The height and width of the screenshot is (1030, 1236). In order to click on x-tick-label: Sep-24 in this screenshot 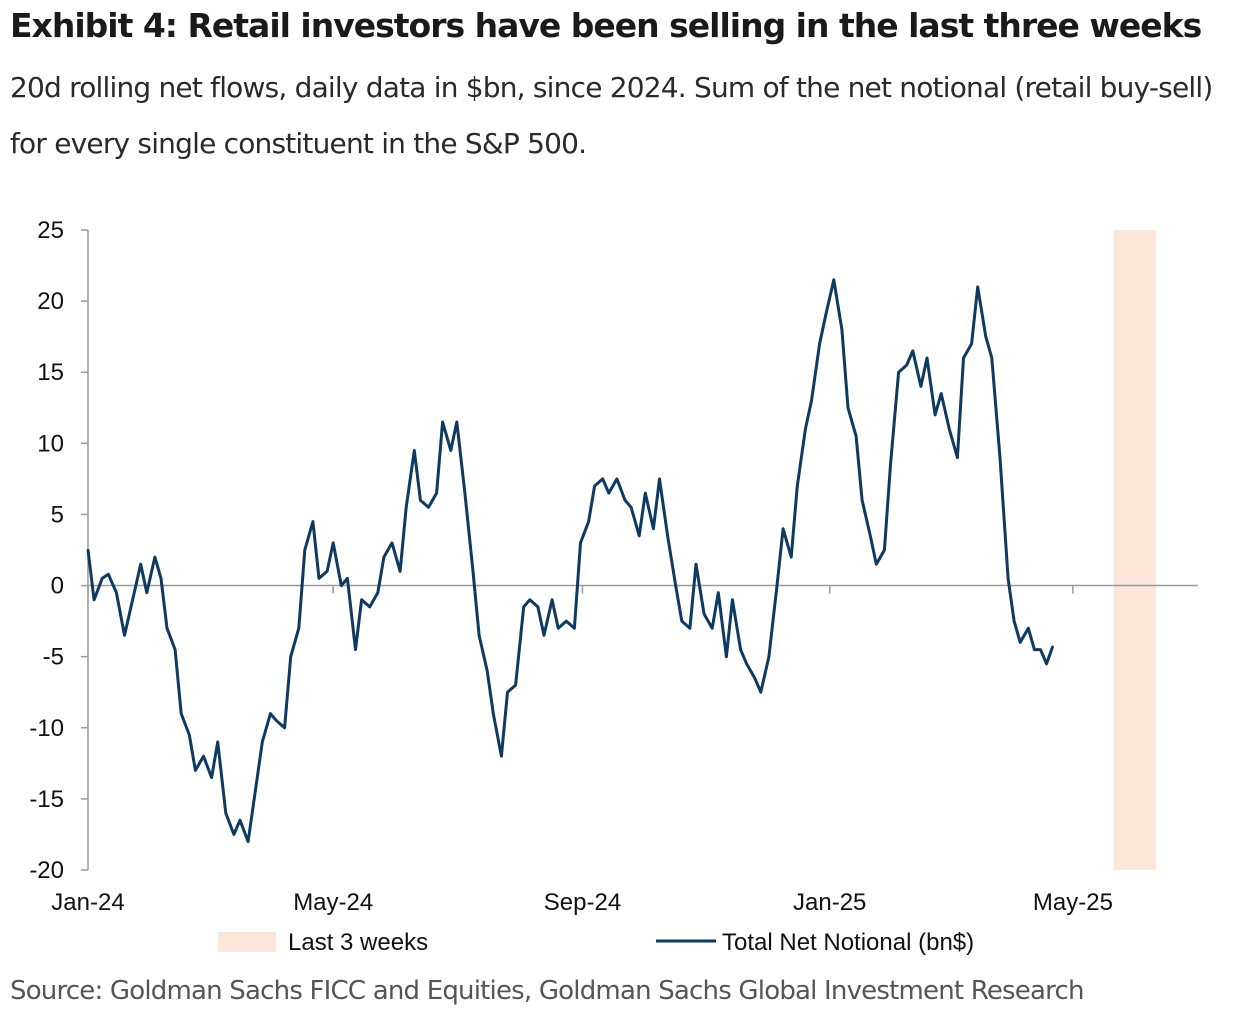, I will do `click(582, 902)`.